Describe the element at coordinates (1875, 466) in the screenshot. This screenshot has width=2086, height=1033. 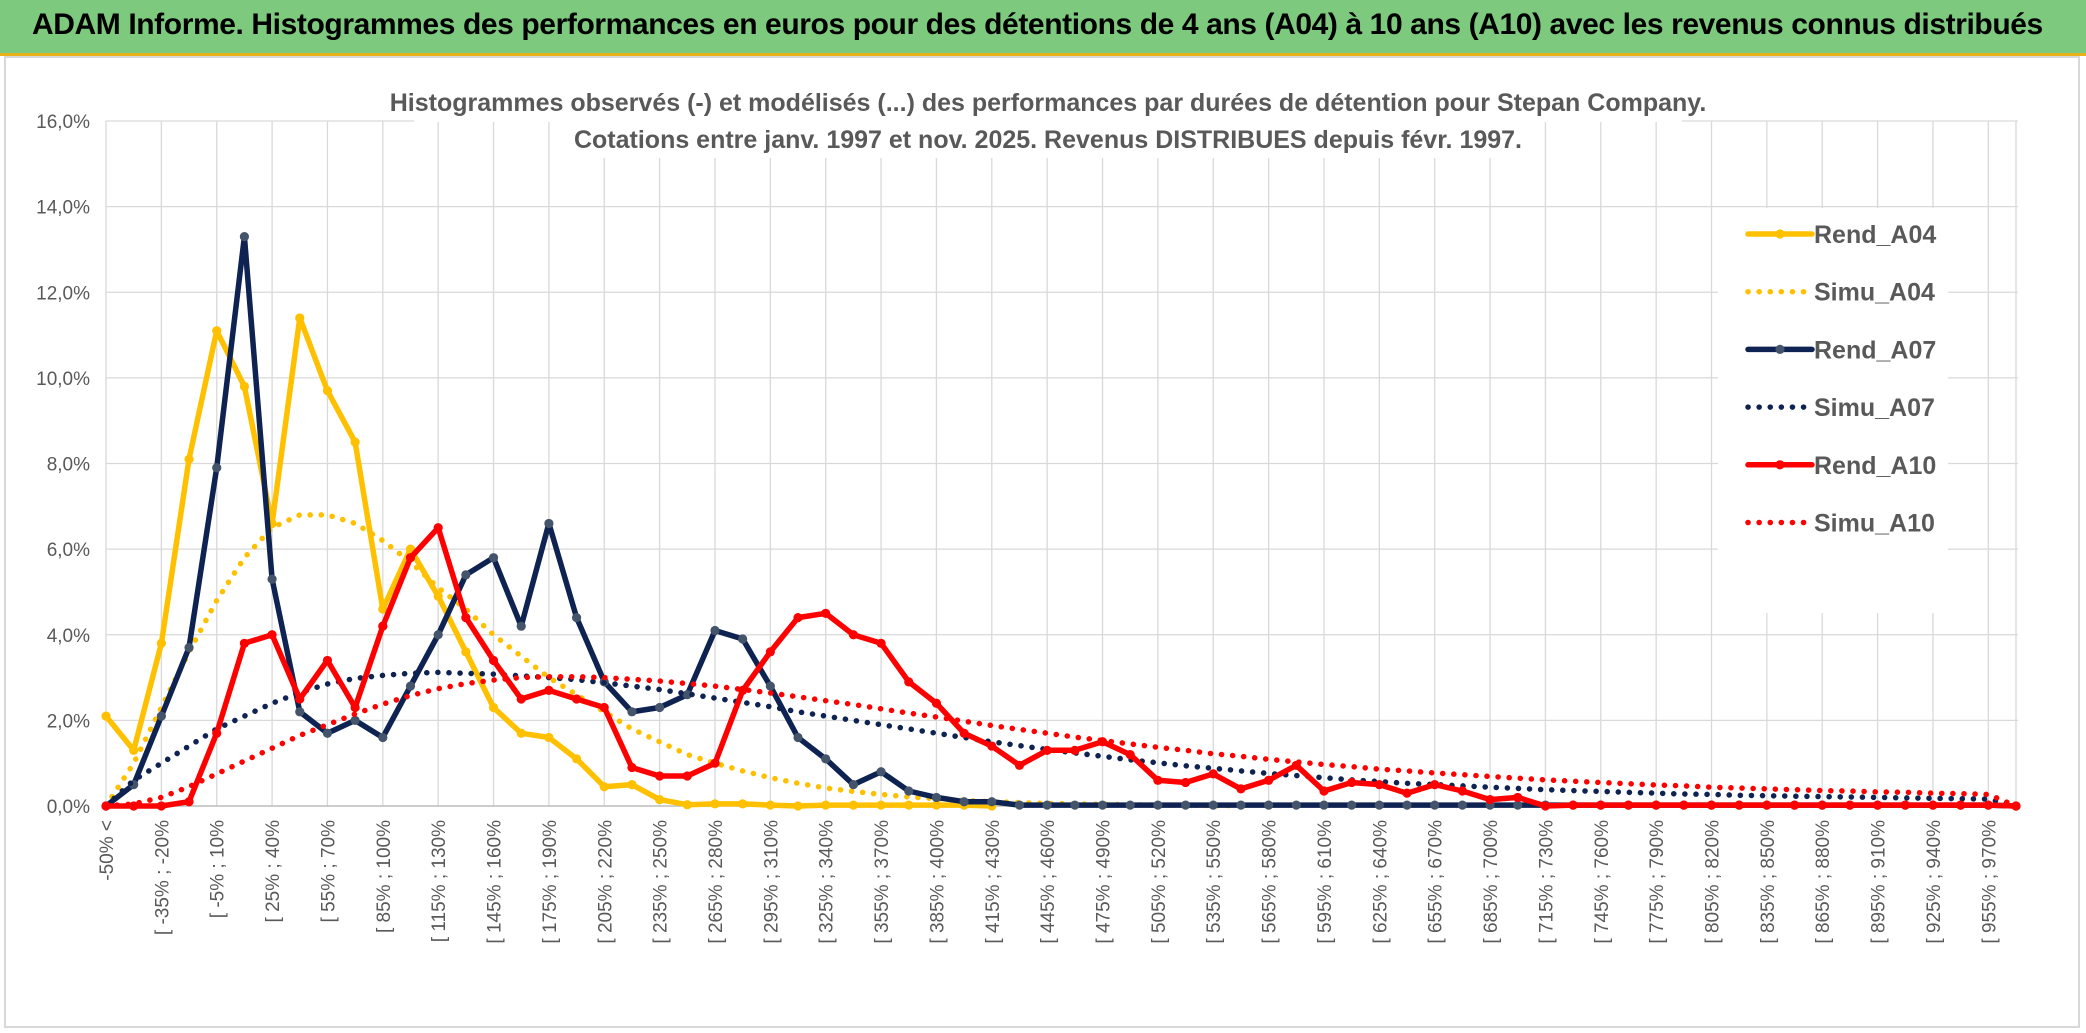
I see `legend-label-Rend_A10: Rend_A10` at that location.